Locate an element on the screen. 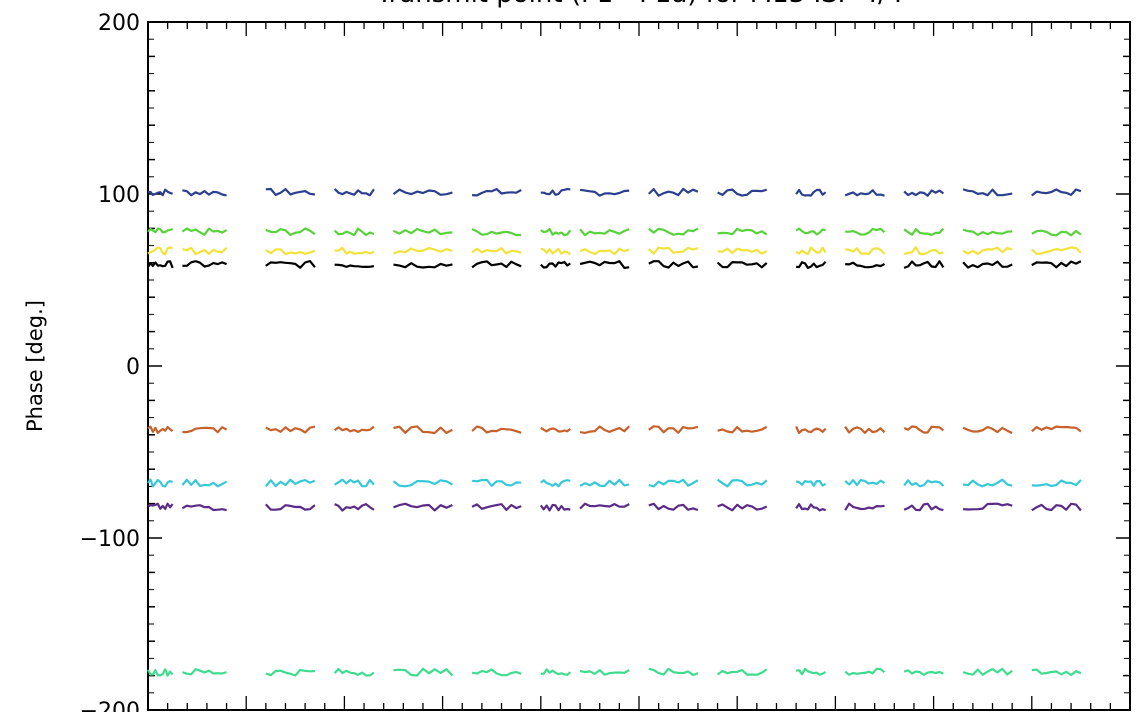  y-tick-label: 100 is located at coordinates (119, 195).